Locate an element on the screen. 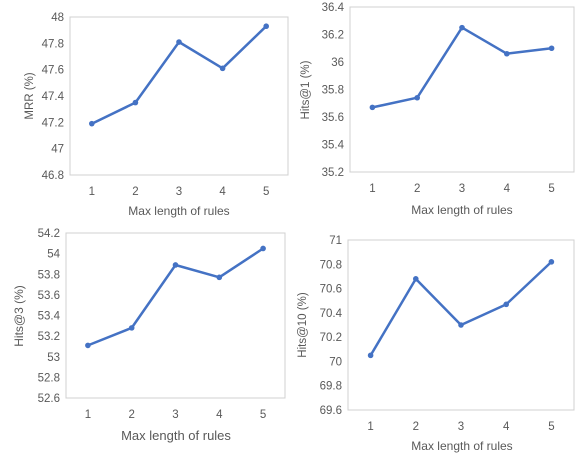 The image size is (576, 459). chart-4-x-tick-label: 5 is located at coordinates (551, 427).